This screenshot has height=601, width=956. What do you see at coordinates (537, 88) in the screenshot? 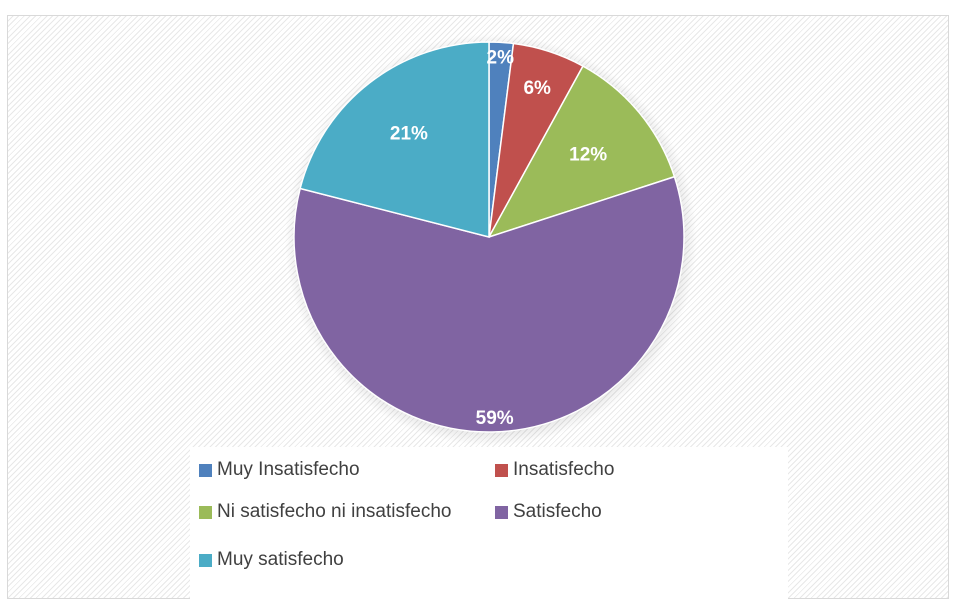
I see `data-label-insatisfecho: 6%` at bounding box center [537, 88].